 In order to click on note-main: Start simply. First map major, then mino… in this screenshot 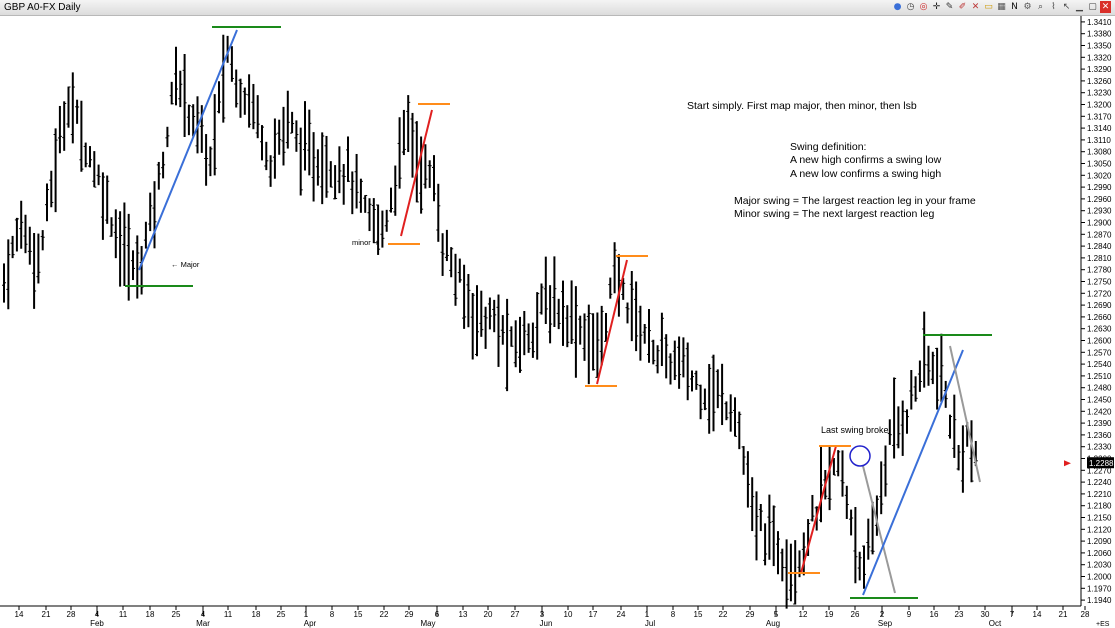, I will do `click(802, 106)`.